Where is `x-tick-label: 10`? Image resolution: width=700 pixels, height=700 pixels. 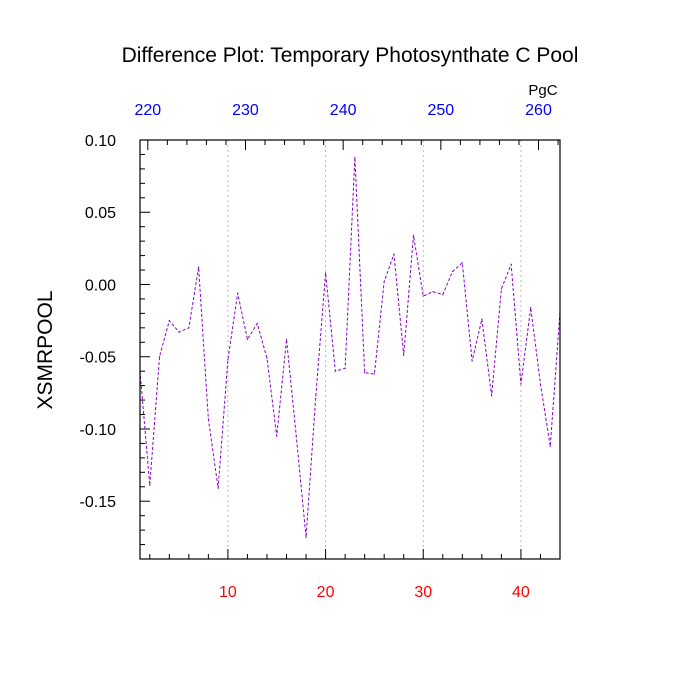 x-tick-label: 10 is located at coordinates (228, 592).